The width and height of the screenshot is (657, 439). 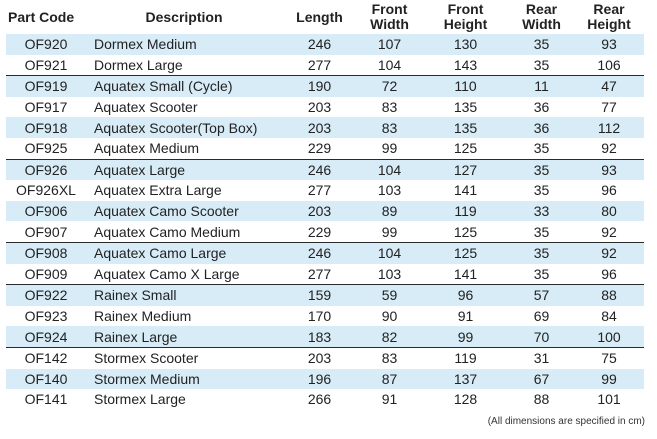 I want to click on table-row: OF908 Aquatex Camo Large 246 104 125 35 92, so click(x=325, y=252).